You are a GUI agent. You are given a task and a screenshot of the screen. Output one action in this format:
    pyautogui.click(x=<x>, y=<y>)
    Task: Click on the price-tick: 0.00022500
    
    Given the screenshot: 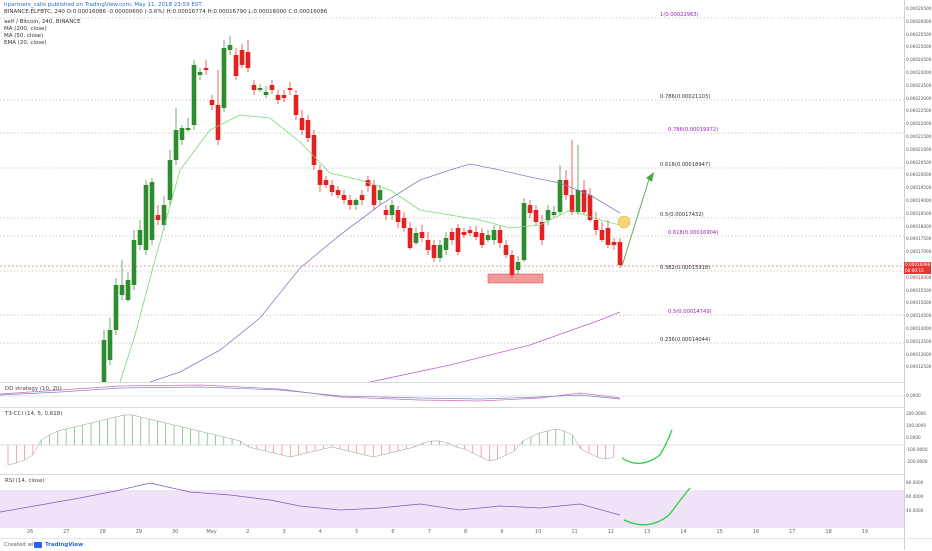 What is the action you would take?
    pyautogui.click(x=919, y=111)
    